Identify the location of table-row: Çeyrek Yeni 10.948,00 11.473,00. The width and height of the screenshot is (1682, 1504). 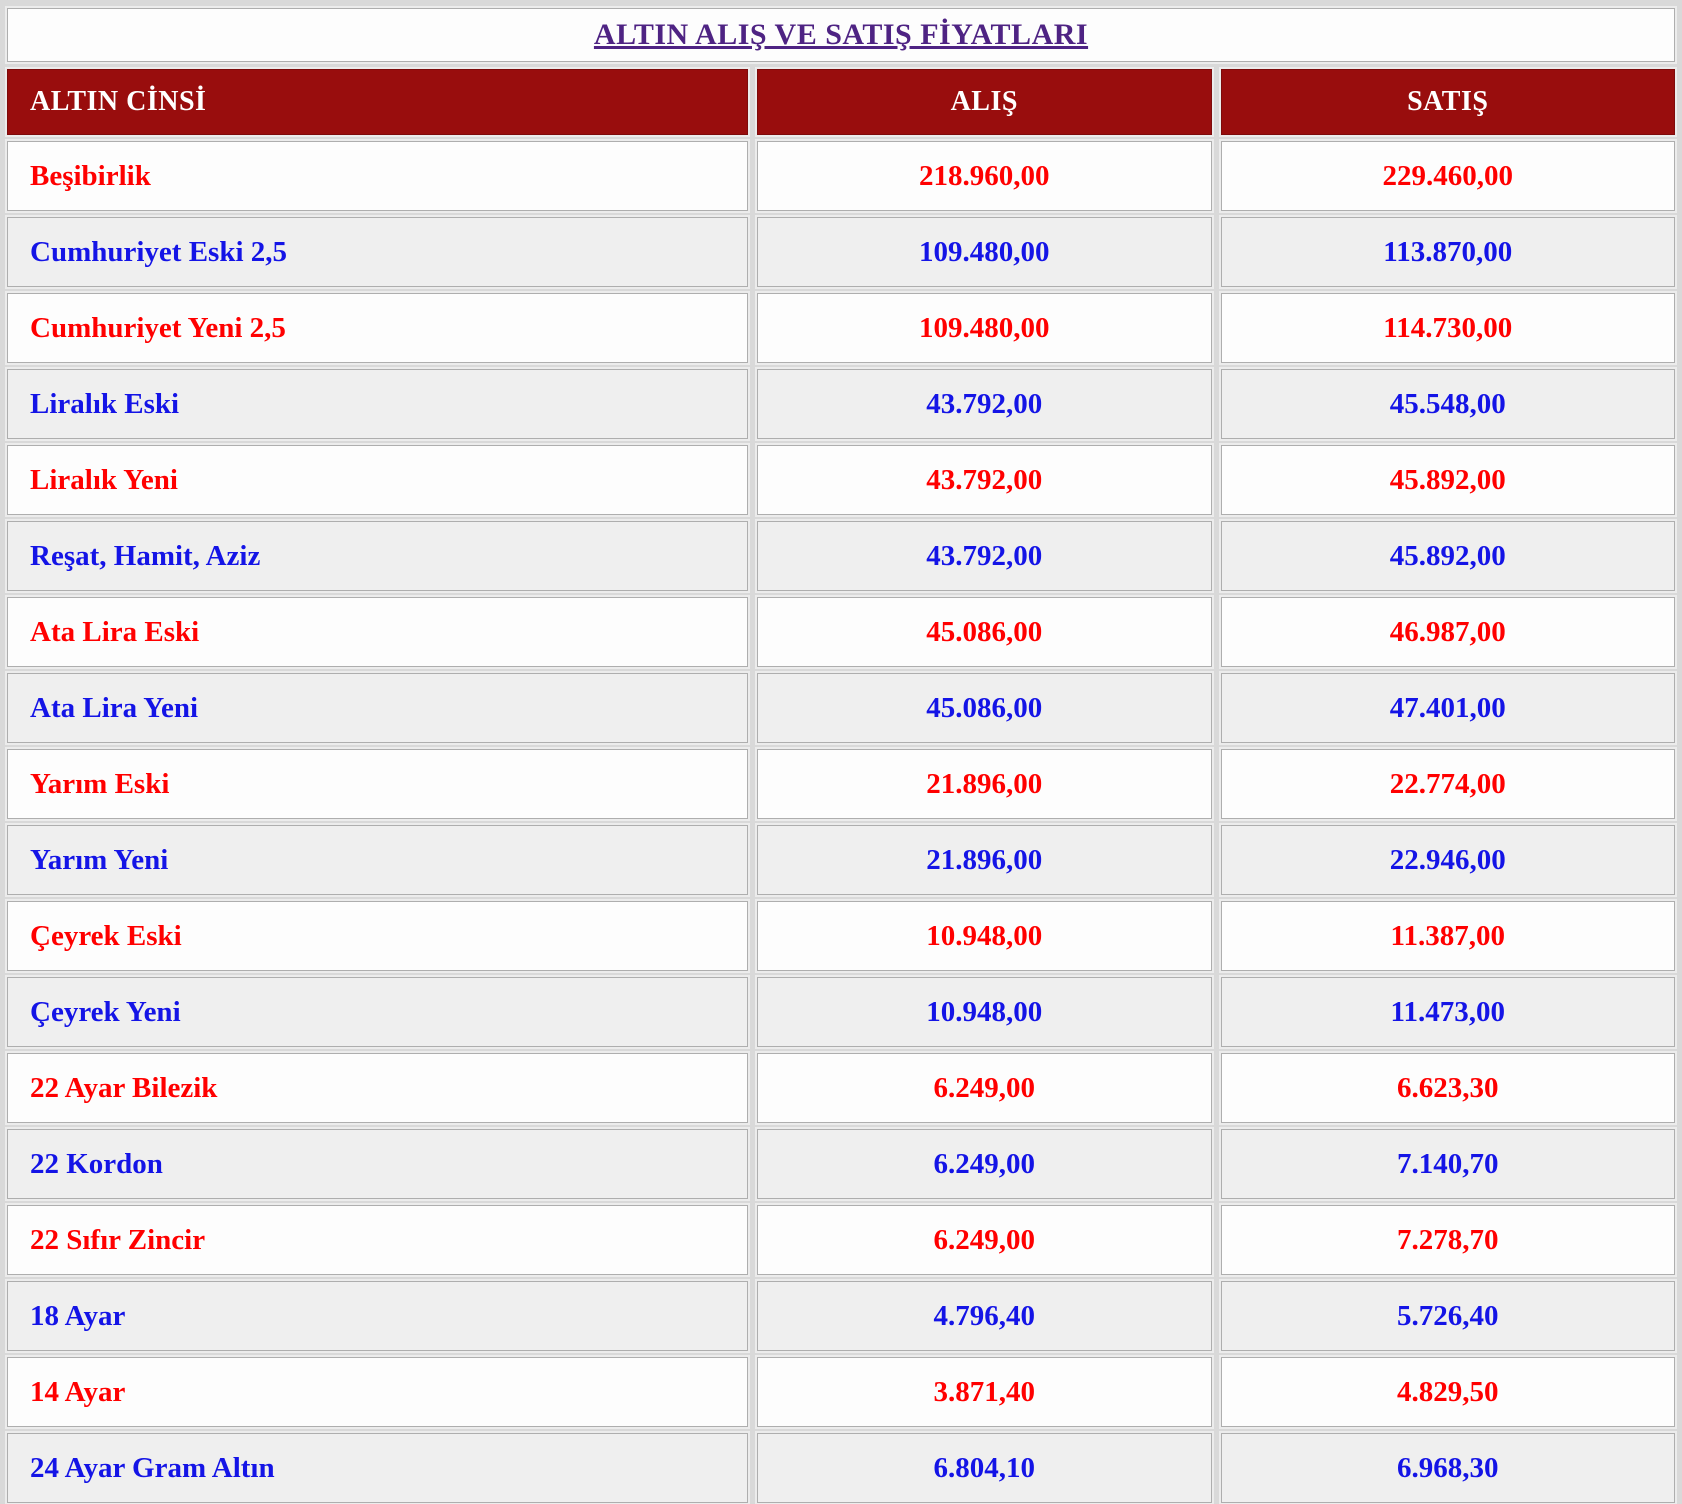
(841, 1012).